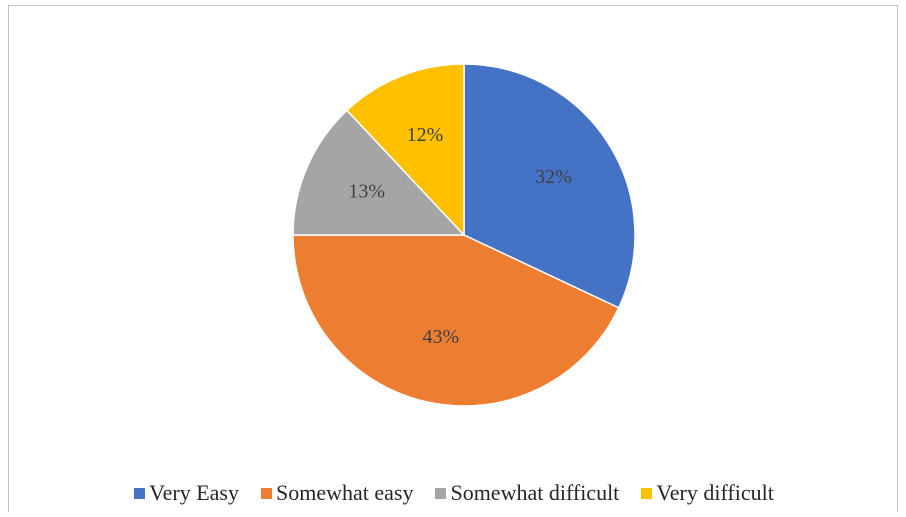  I want to click on legend-swatch-somewhat-difficult, so click(441, 493).